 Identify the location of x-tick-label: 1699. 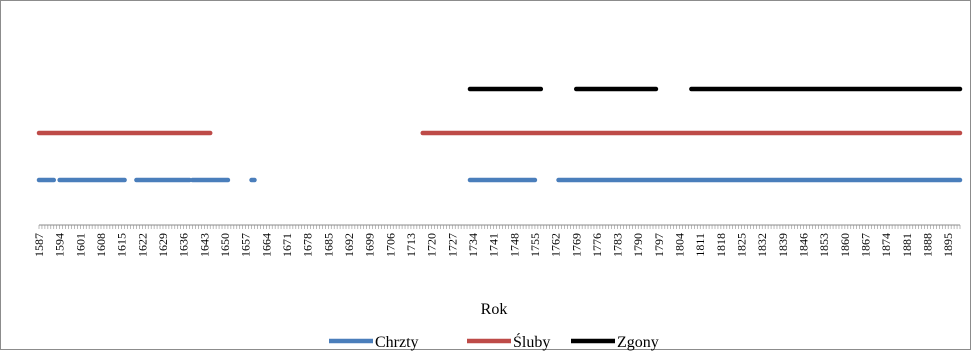
(370, 245).